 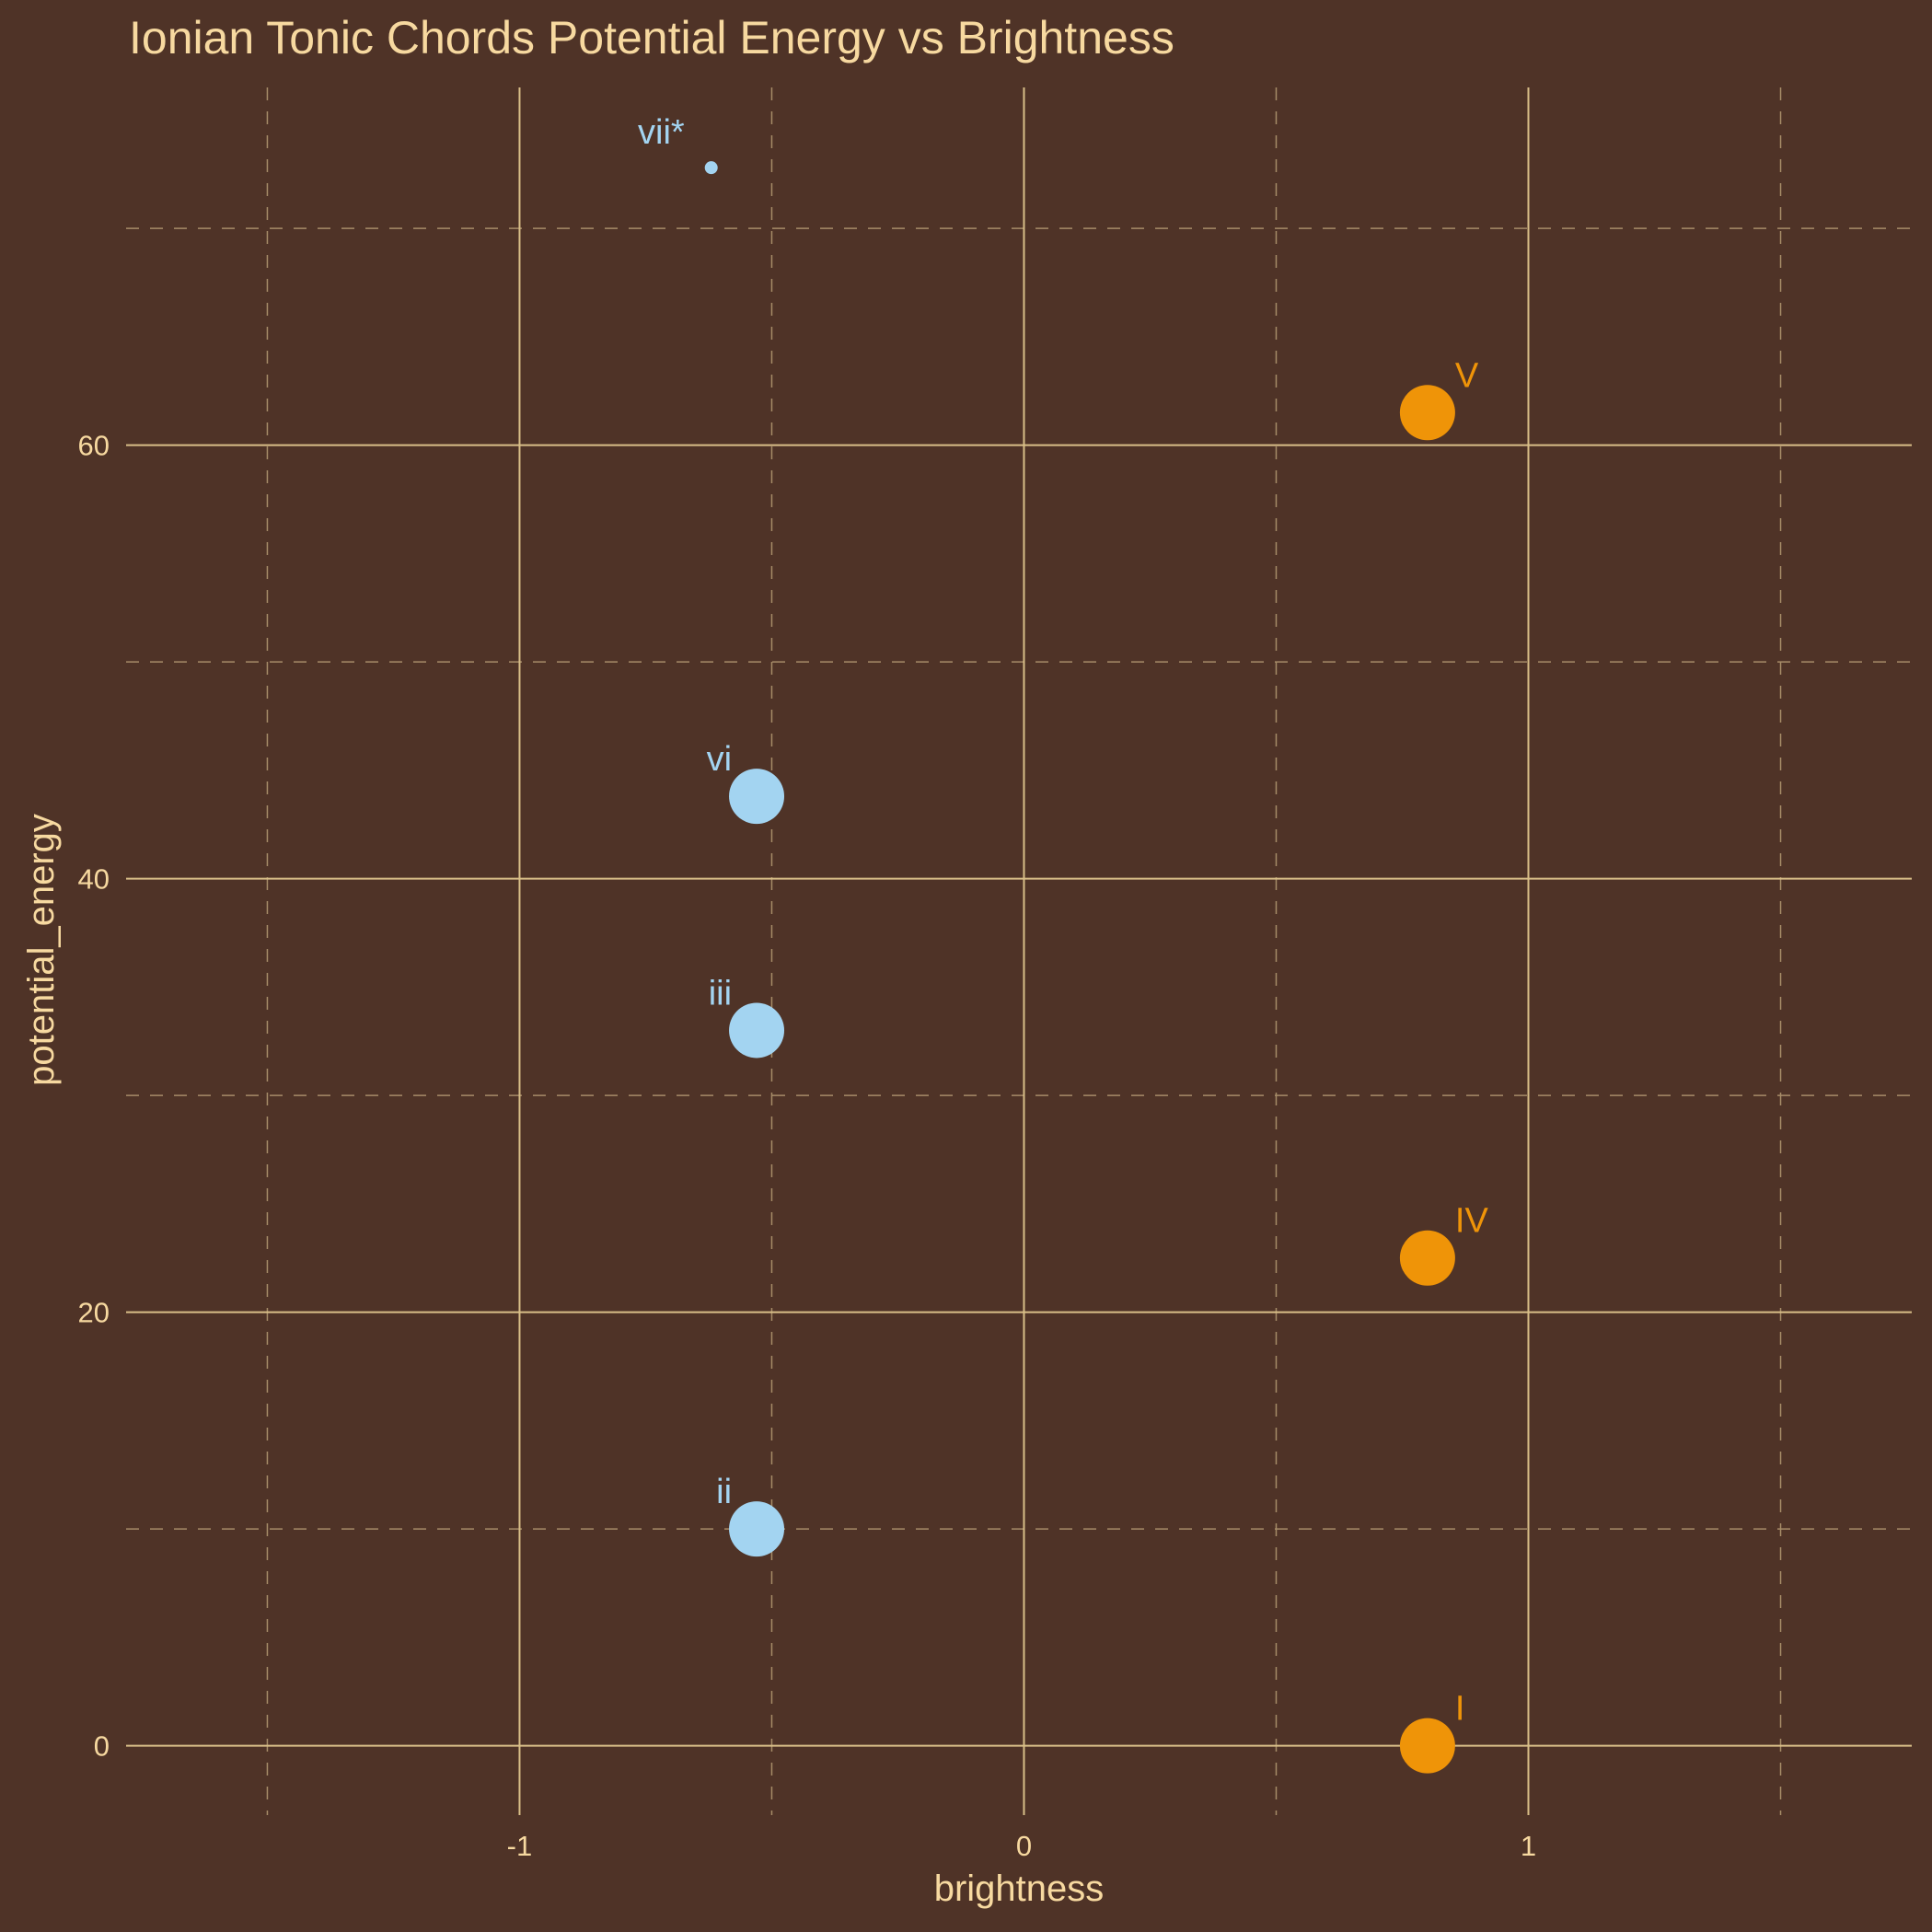 What do you see at coordinates (724, 1492) in the screenshot?
I see `data-point-label: ii` at bounding box center [724, 1492].